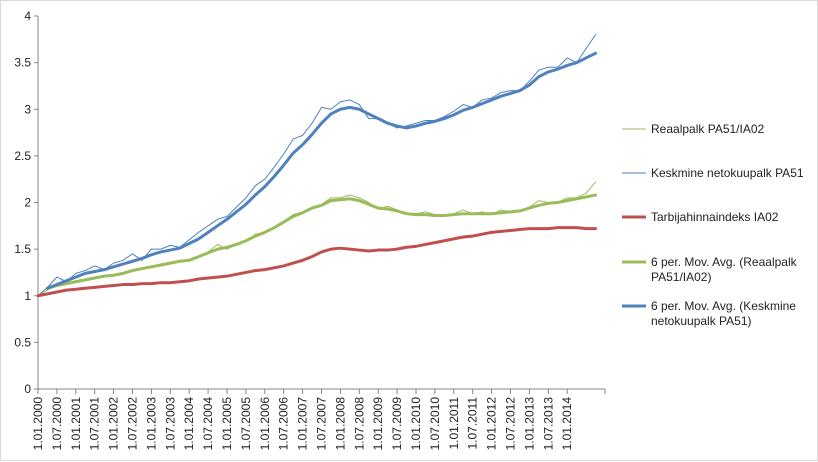 This screenshot has height=462, width=818. I want to click on y-tick-label: 2.5, so click(22, 156).